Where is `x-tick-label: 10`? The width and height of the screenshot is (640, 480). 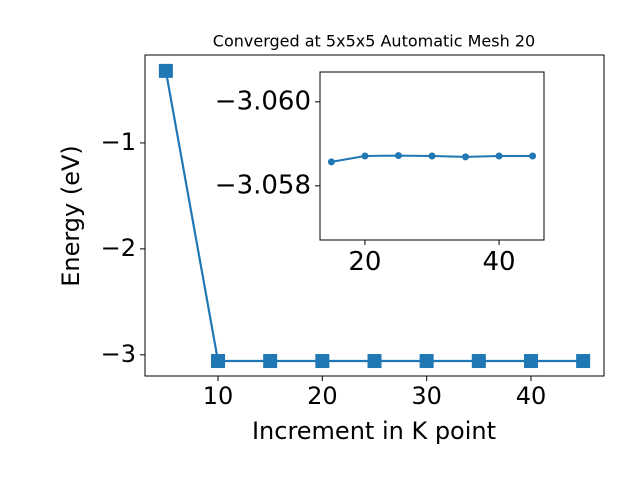 x-tick-label: 10 is located at coordinates (218, 396).